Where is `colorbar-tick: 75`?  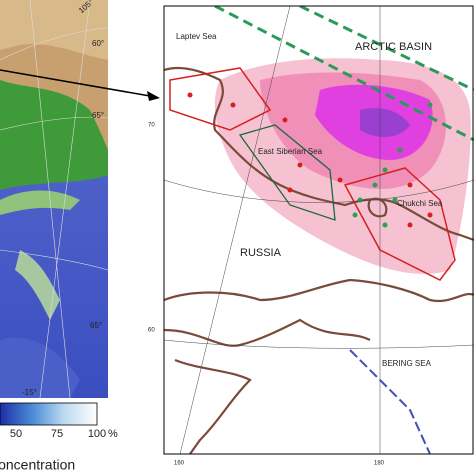
colorbar-tick: 75 is located at coordinates (57, 434).